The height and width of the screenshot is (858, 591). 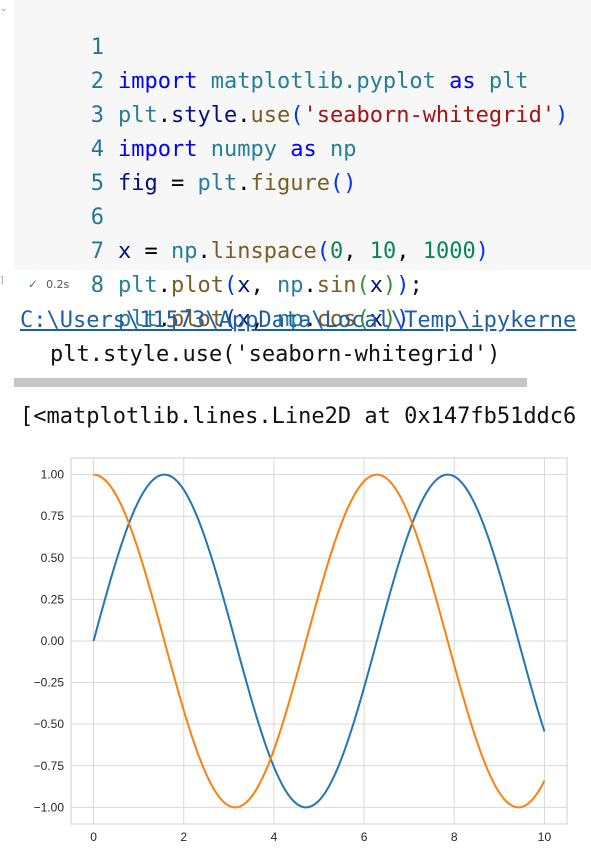 I want to click on horizontal-scrollbar, so click(x=270, y=382).